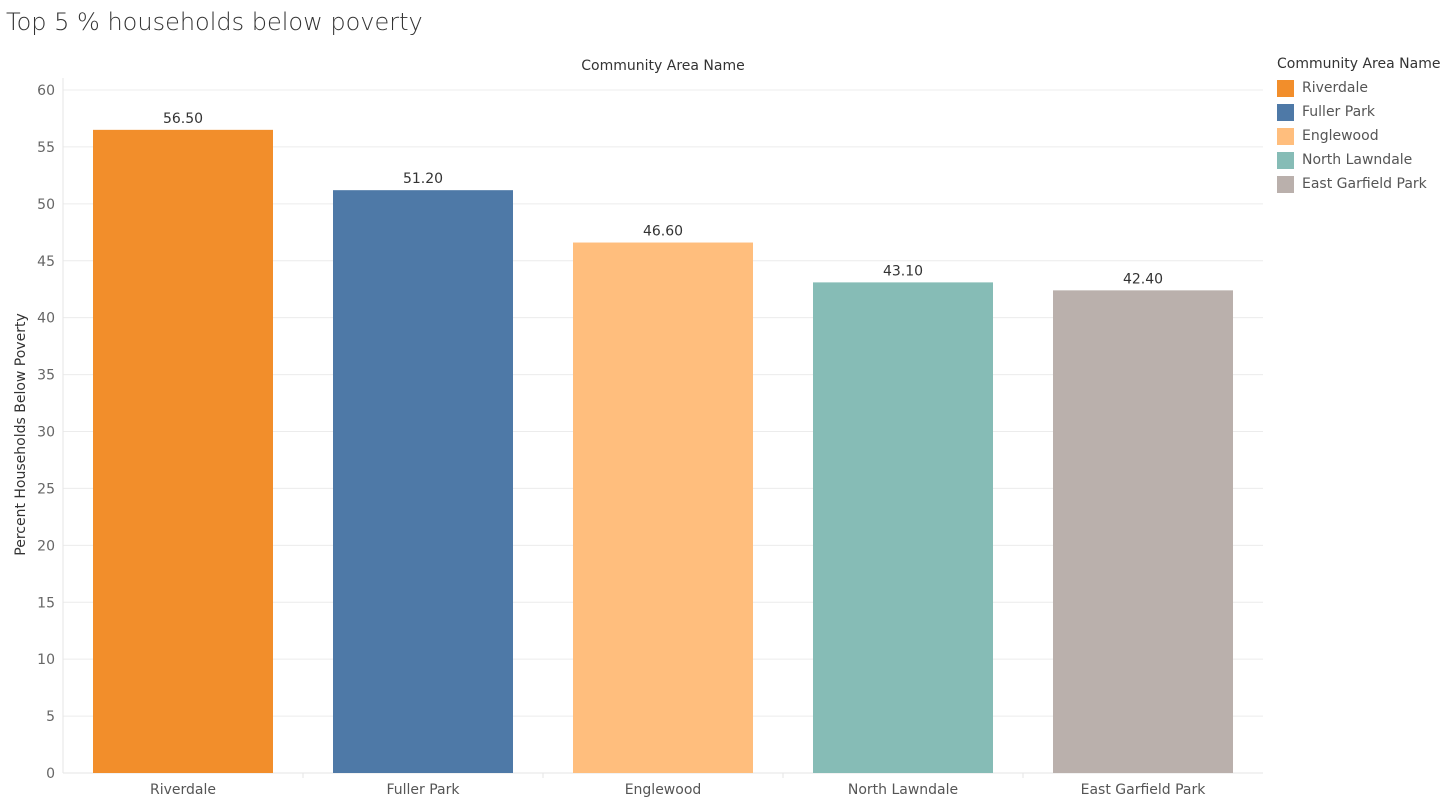 The image size is (1444, 799). Describe the element at coordinates (183, 119) in the screenshot. I see `data-label: 56.50` at that location.